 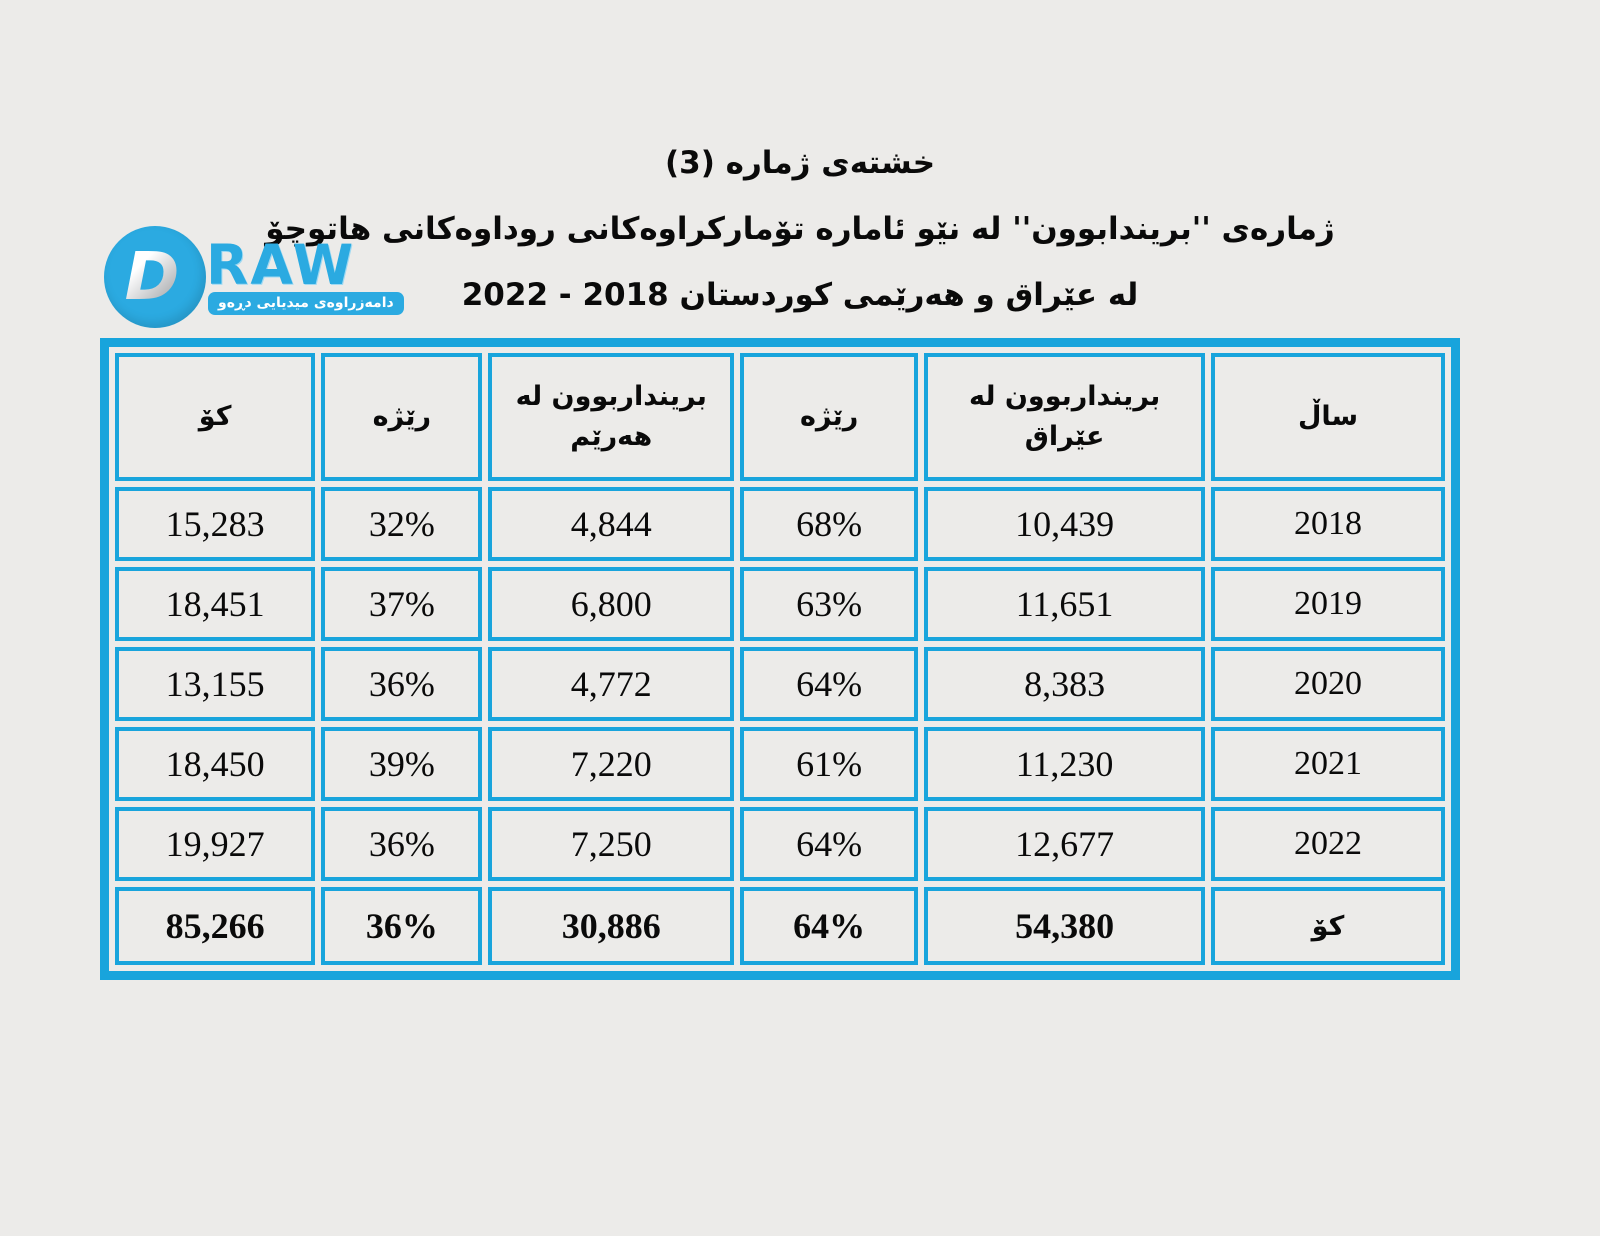 What do you see at coordinates (215, 524) in the screenshot?
I see `total-cell: 15,283` at bounding box center [215, 524].